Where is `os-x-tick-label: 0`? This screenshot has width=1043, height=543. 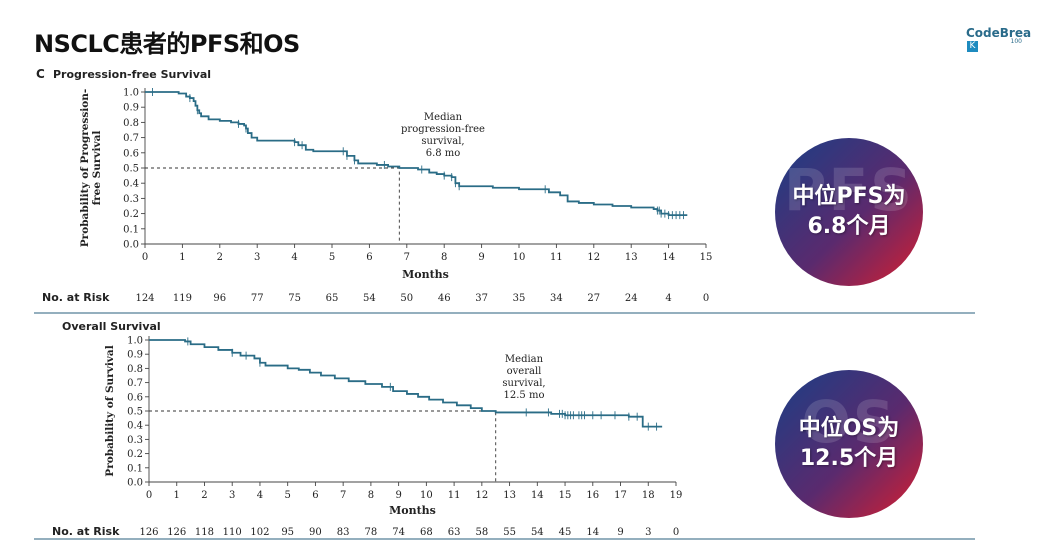 os-x-tick-label: 0 is located at coordinates (149, 495).